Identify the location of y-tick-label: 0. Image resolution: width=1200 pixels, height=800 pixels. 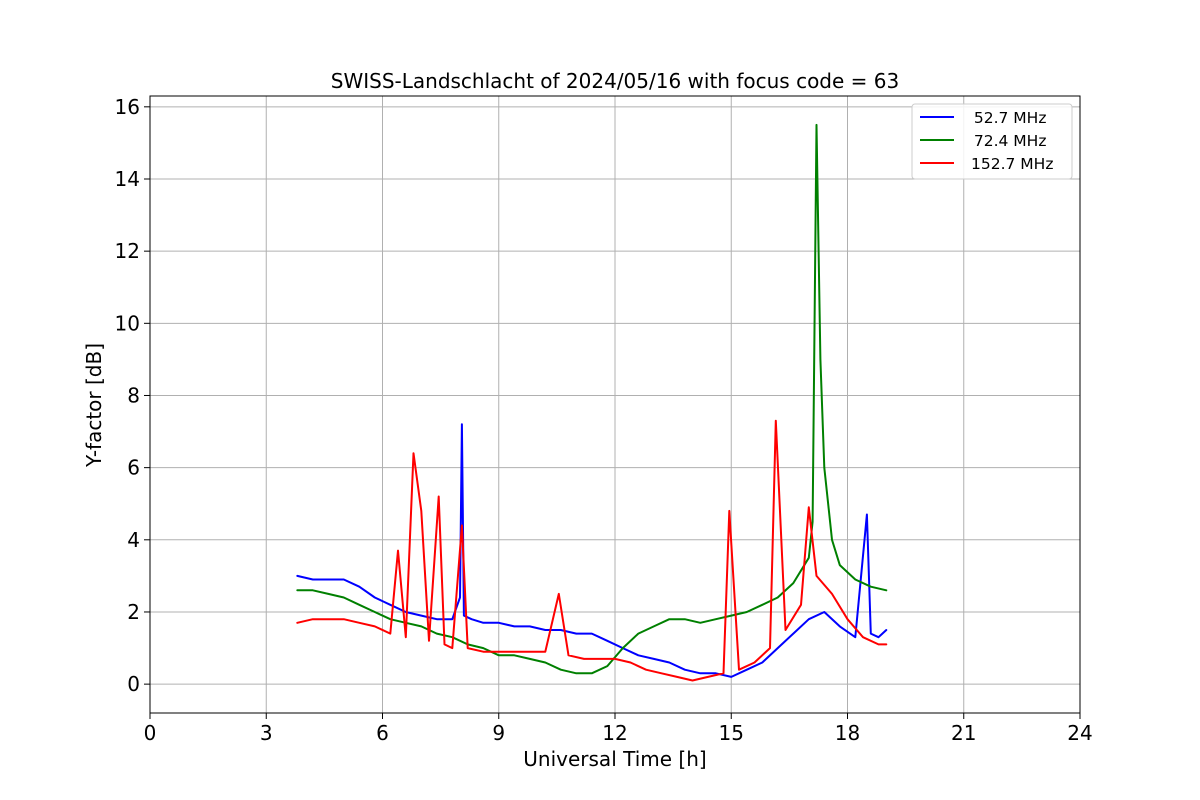
(133, 684).